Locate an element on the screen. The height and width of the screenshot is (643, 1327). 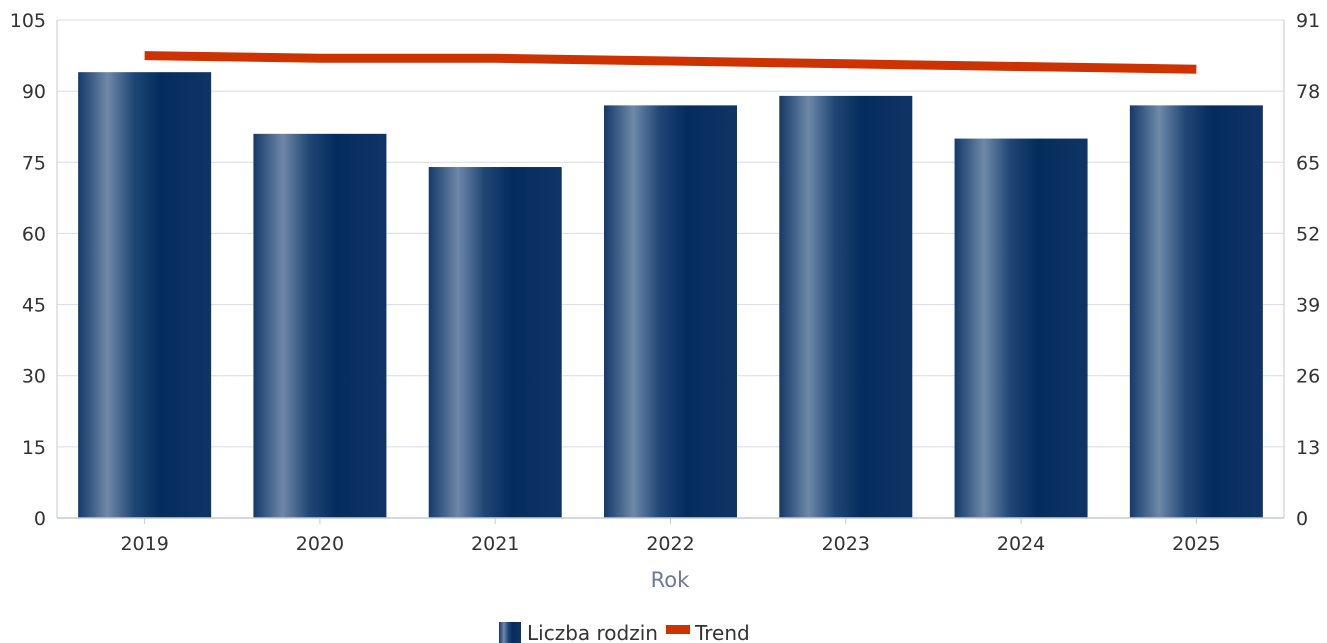
legend-item-trend: Trend is located at coordinates (708, 632).